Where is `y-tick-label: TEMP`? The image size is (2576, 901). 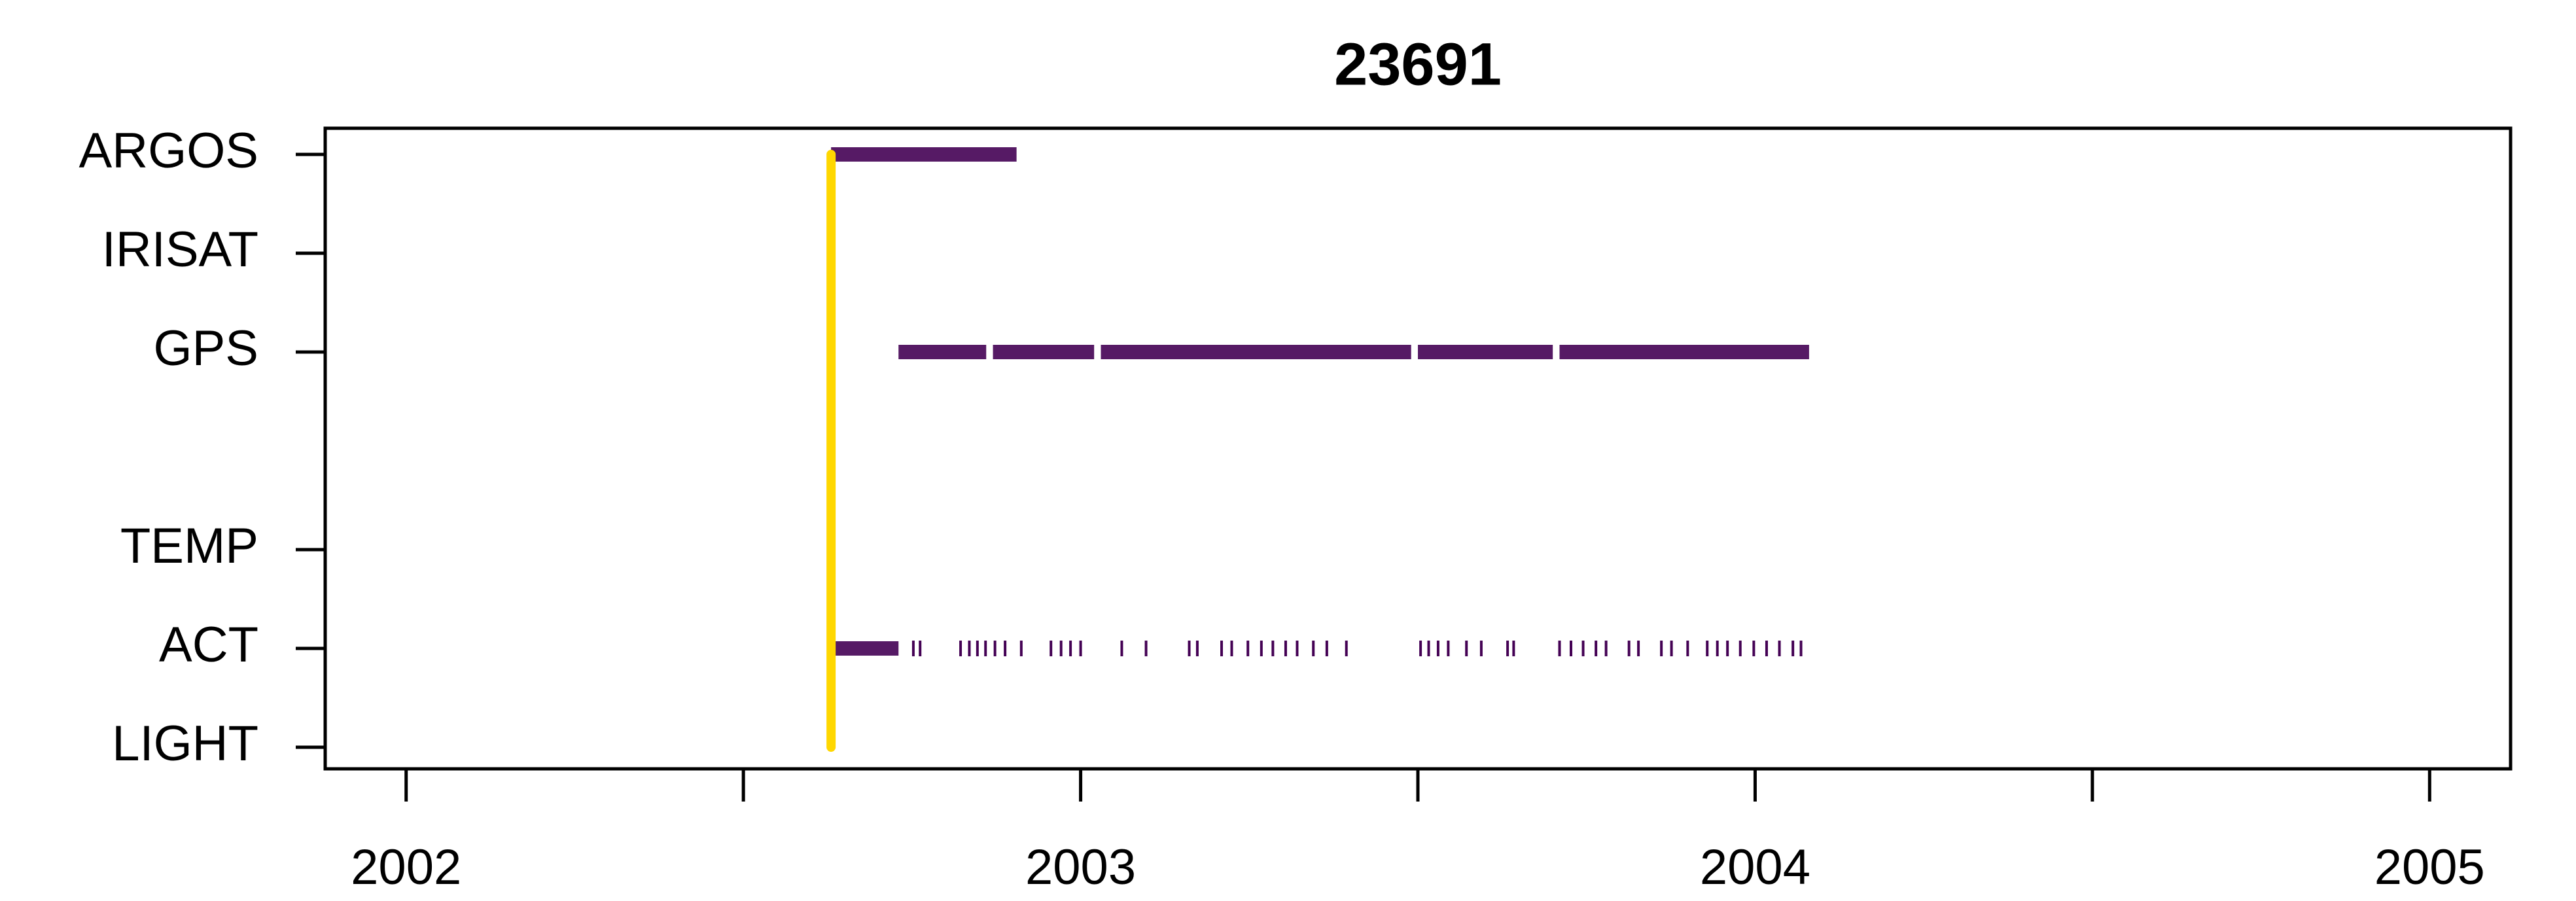 y-tick-label: TEMP is located at coordinates (189, 546).